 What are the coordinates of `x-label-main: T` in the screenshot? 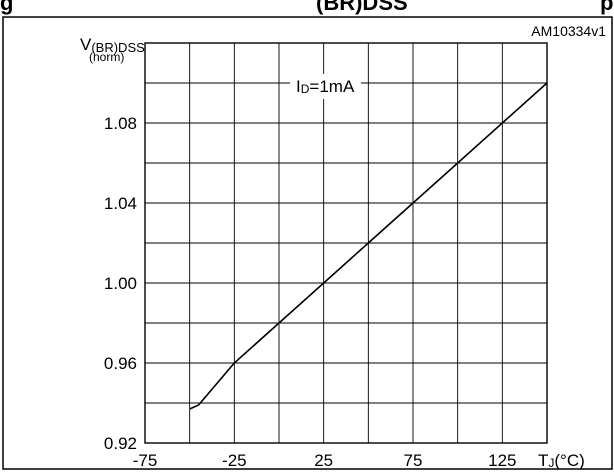 It's located at (543, 460).